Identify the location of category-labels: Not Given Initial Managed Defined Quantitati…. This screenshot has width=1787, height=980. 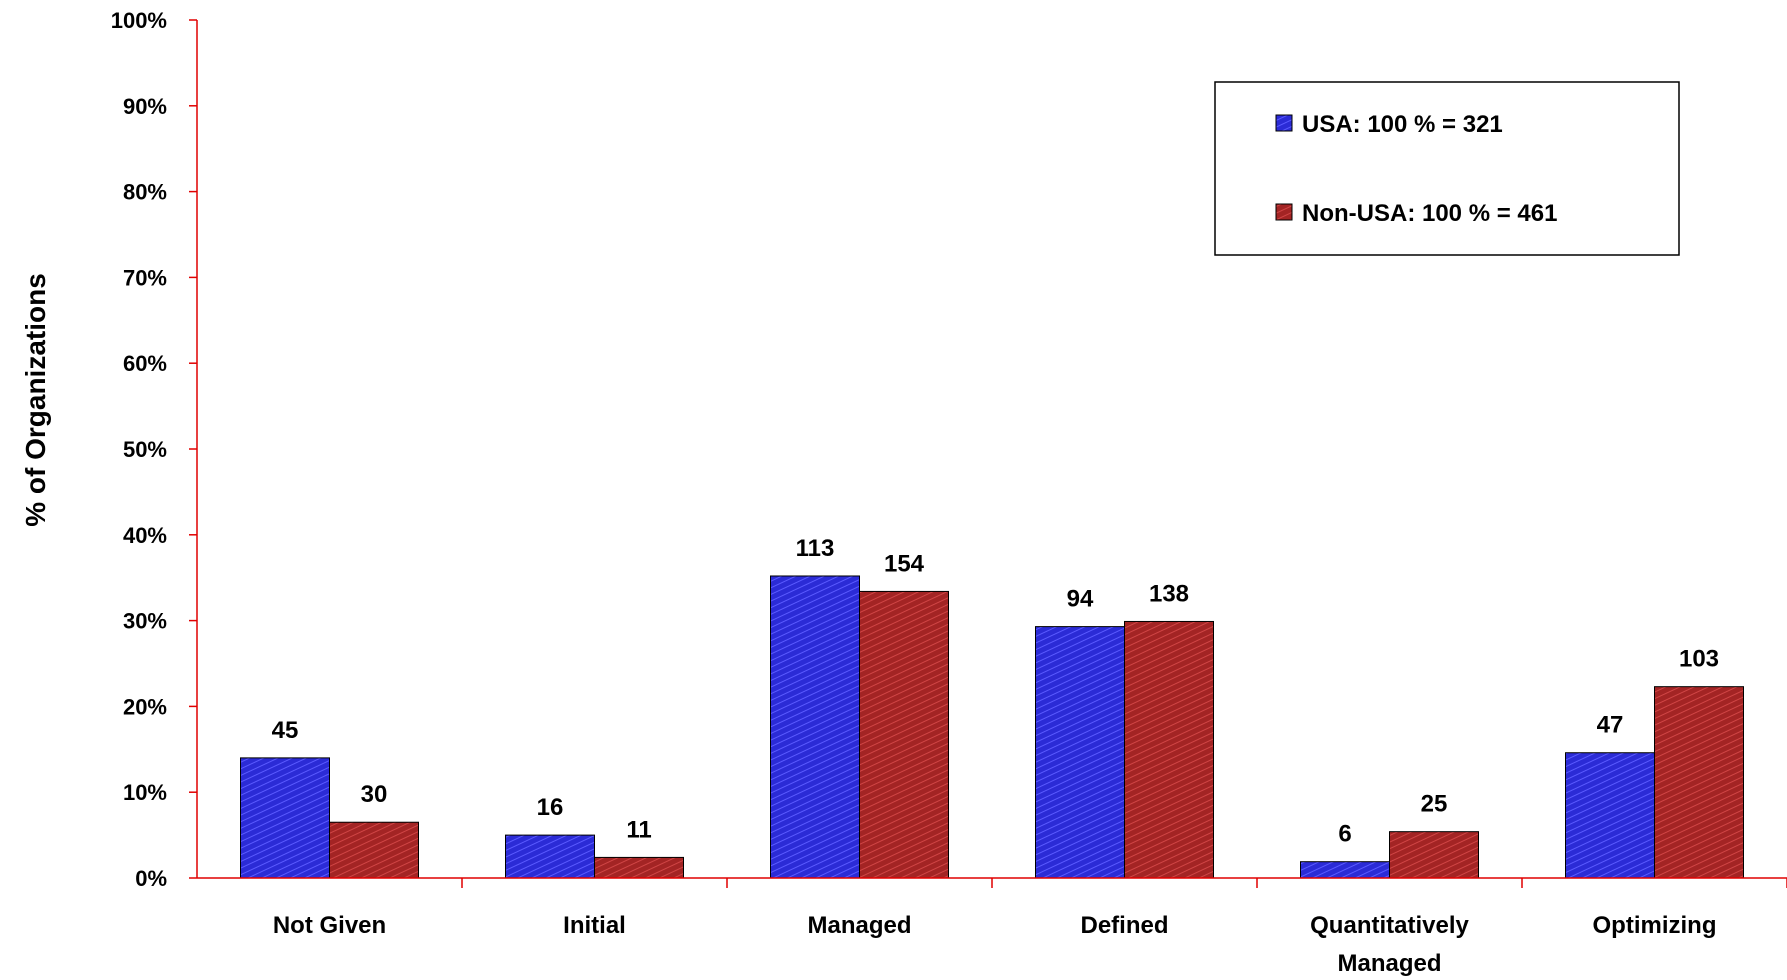
(995, 944).